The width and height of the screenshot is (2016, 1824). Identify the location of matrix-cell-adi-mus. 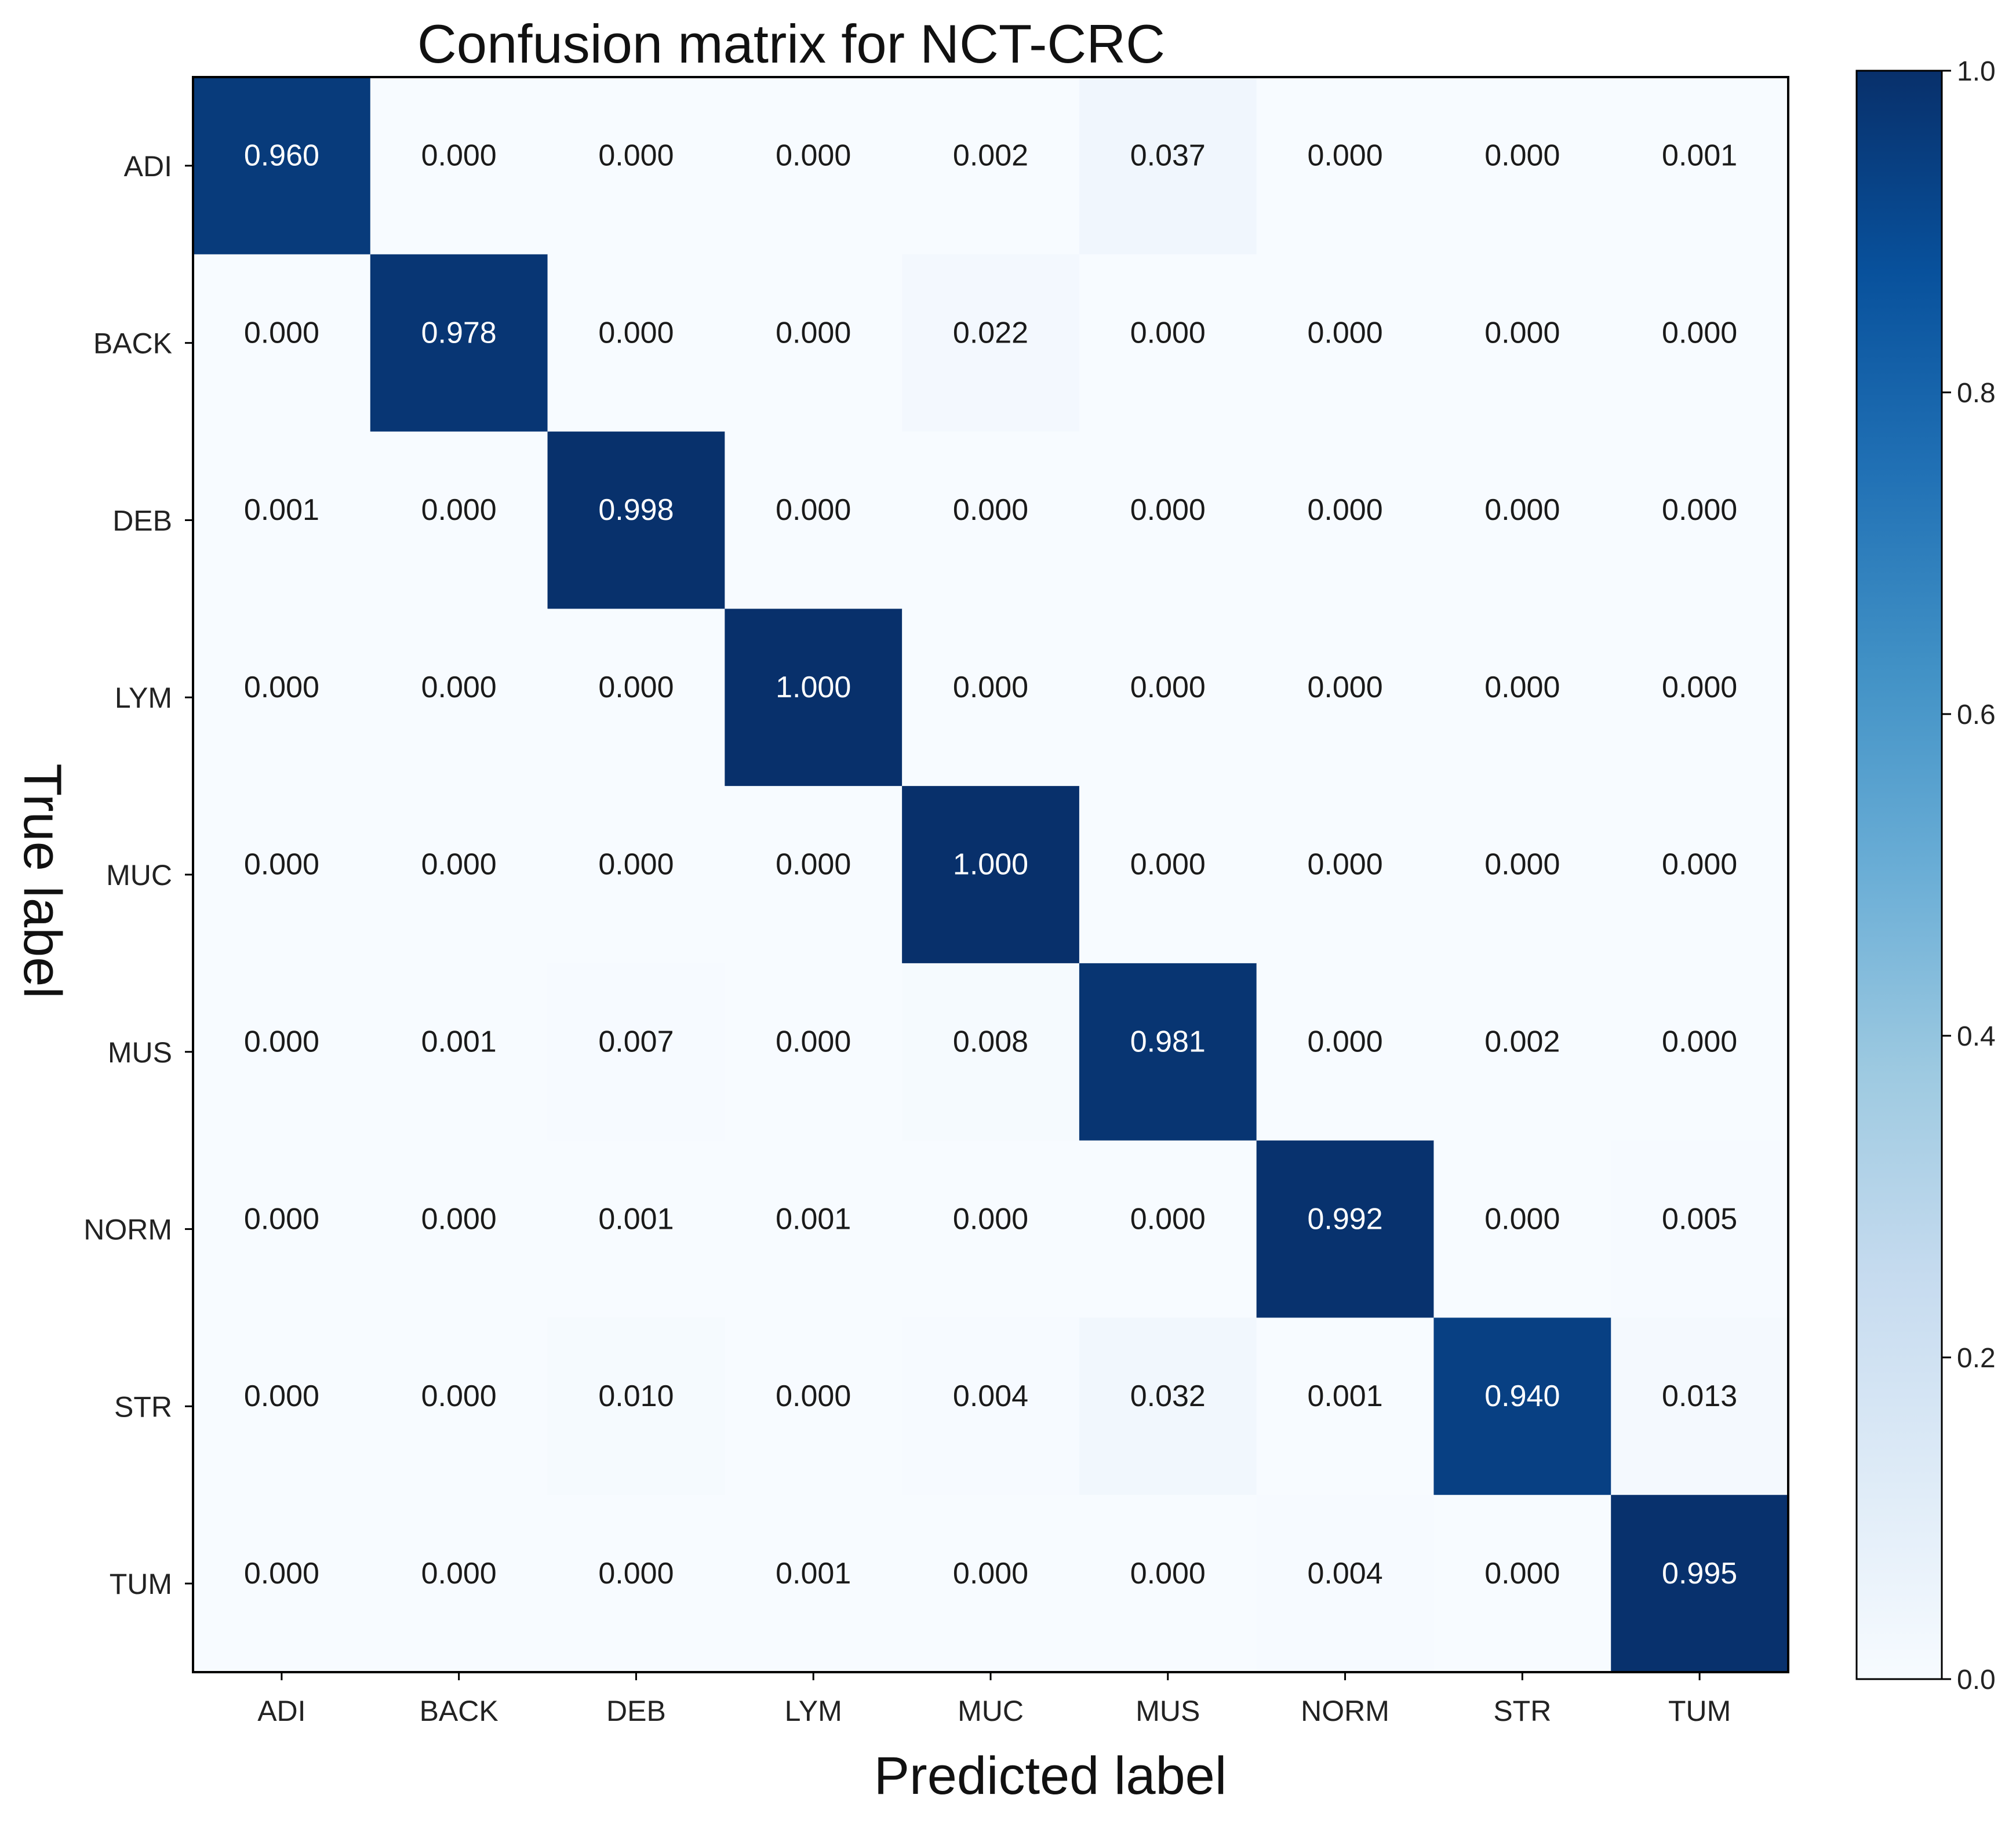
(1168, 166).